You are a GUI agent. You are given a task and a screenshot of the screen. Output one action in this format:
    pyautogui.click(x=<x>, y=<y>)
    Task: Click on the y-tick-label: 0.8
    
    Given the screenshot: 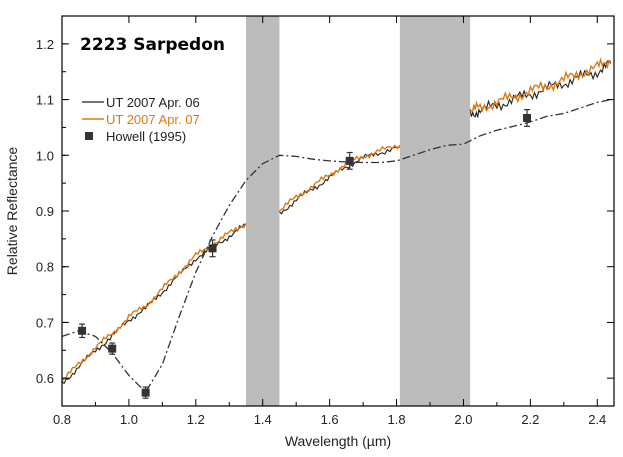 What is the action you would take?
    pyautogui.click(x=45, y=267)
    